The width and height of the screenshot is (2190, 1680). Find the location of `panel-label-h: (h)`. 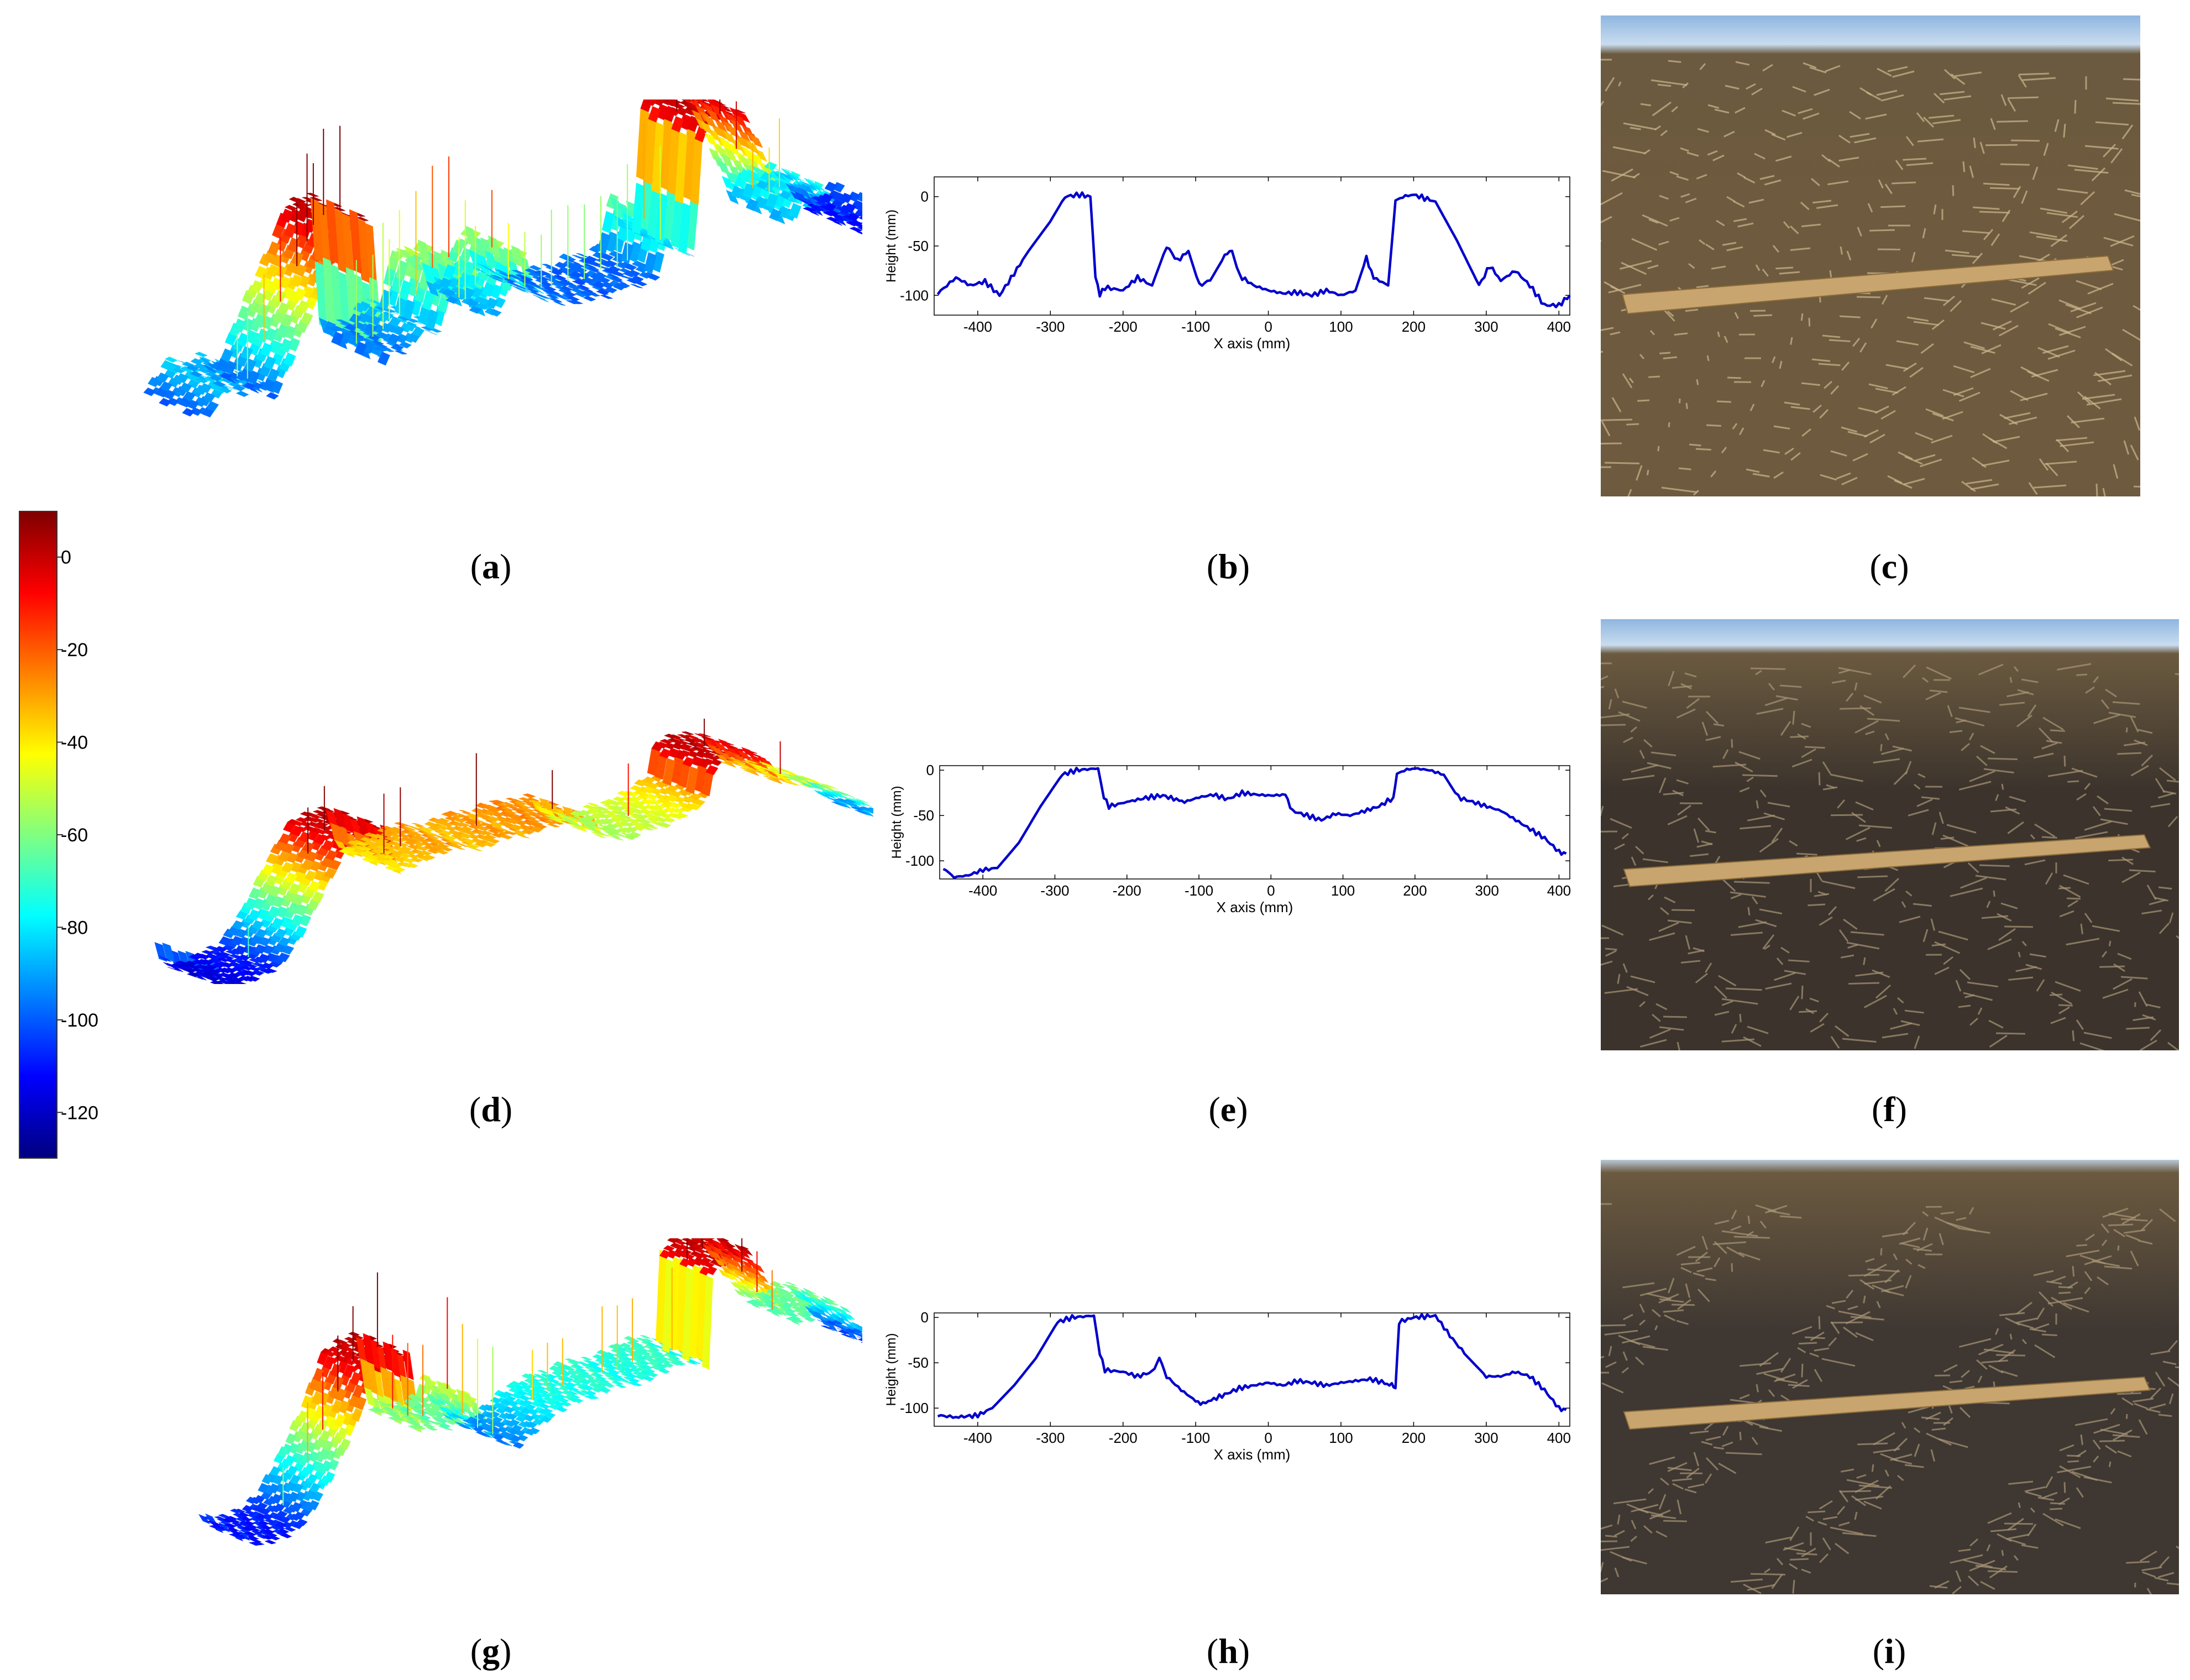

panel-label-h: (h) is located at coordinates (1228, 1651).